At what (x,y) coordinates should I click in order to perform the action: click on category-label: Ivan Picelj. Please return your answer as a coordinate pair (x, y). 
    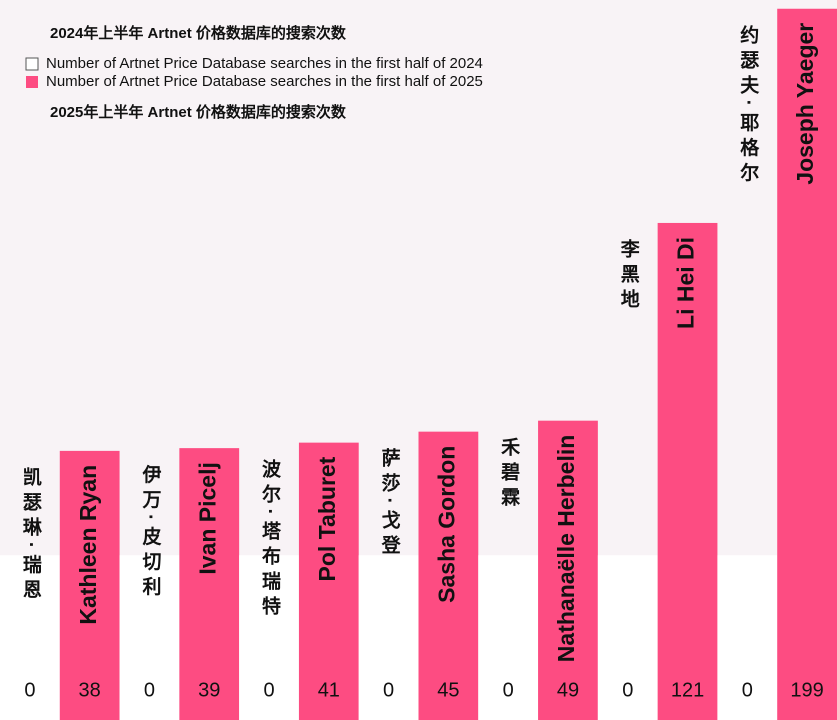
    Looking at the image, I should click on (207, 518).